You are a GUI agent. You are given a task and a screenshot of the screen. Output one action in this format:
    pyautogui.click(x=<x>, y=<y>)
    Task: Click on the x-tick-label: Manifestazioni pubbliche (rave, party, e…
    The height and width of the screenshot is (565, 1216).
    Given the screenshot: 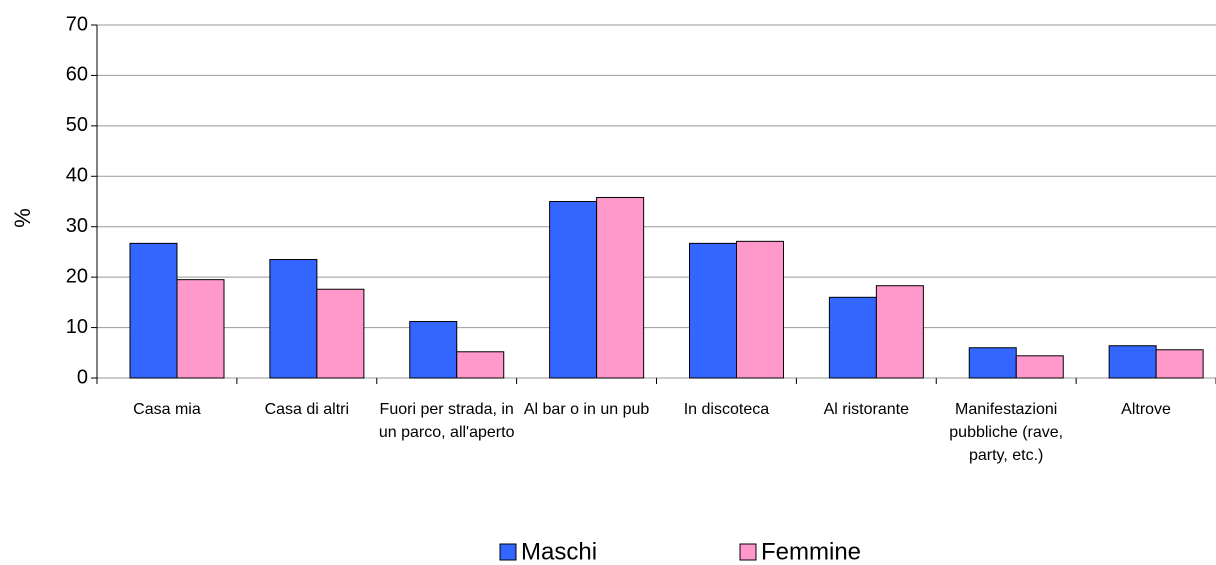 What is the action you would take?
    pyautogui.click(x=1006, y=432)
    